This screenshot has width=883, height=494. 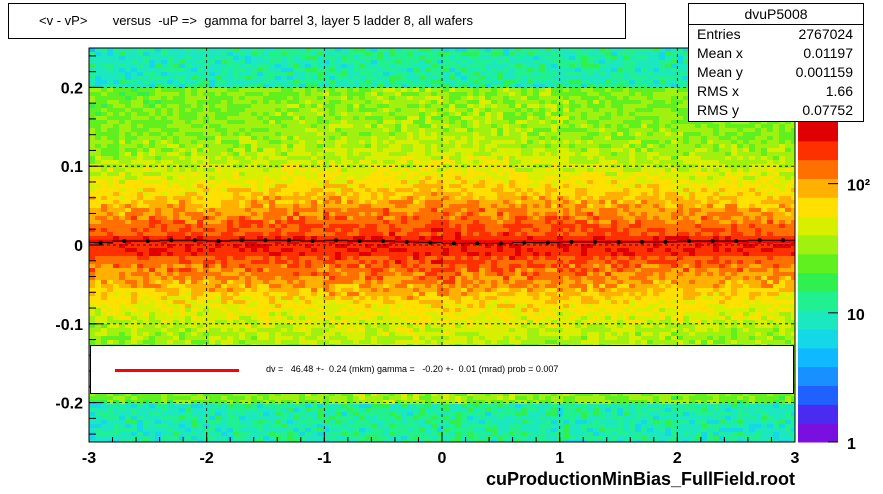 What do you see at coordinates (776, 91) in the screenshot?
I see `stats-row-rms-x: RMS x 1.66` at bounding box center [776, 91].